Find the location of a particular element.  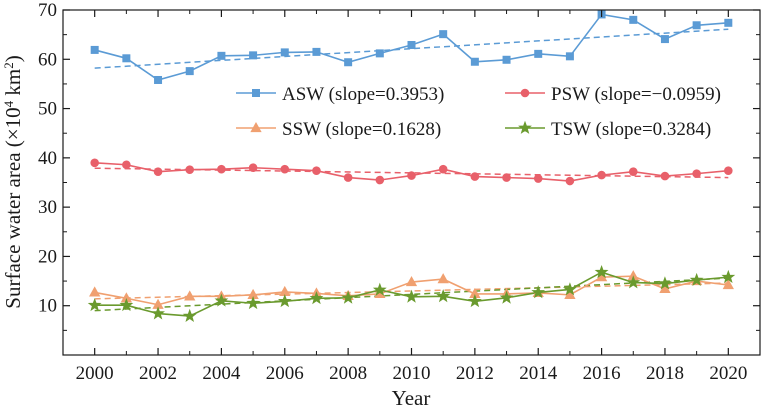

ssw-legend-marker is located at coordinates (256, 127).